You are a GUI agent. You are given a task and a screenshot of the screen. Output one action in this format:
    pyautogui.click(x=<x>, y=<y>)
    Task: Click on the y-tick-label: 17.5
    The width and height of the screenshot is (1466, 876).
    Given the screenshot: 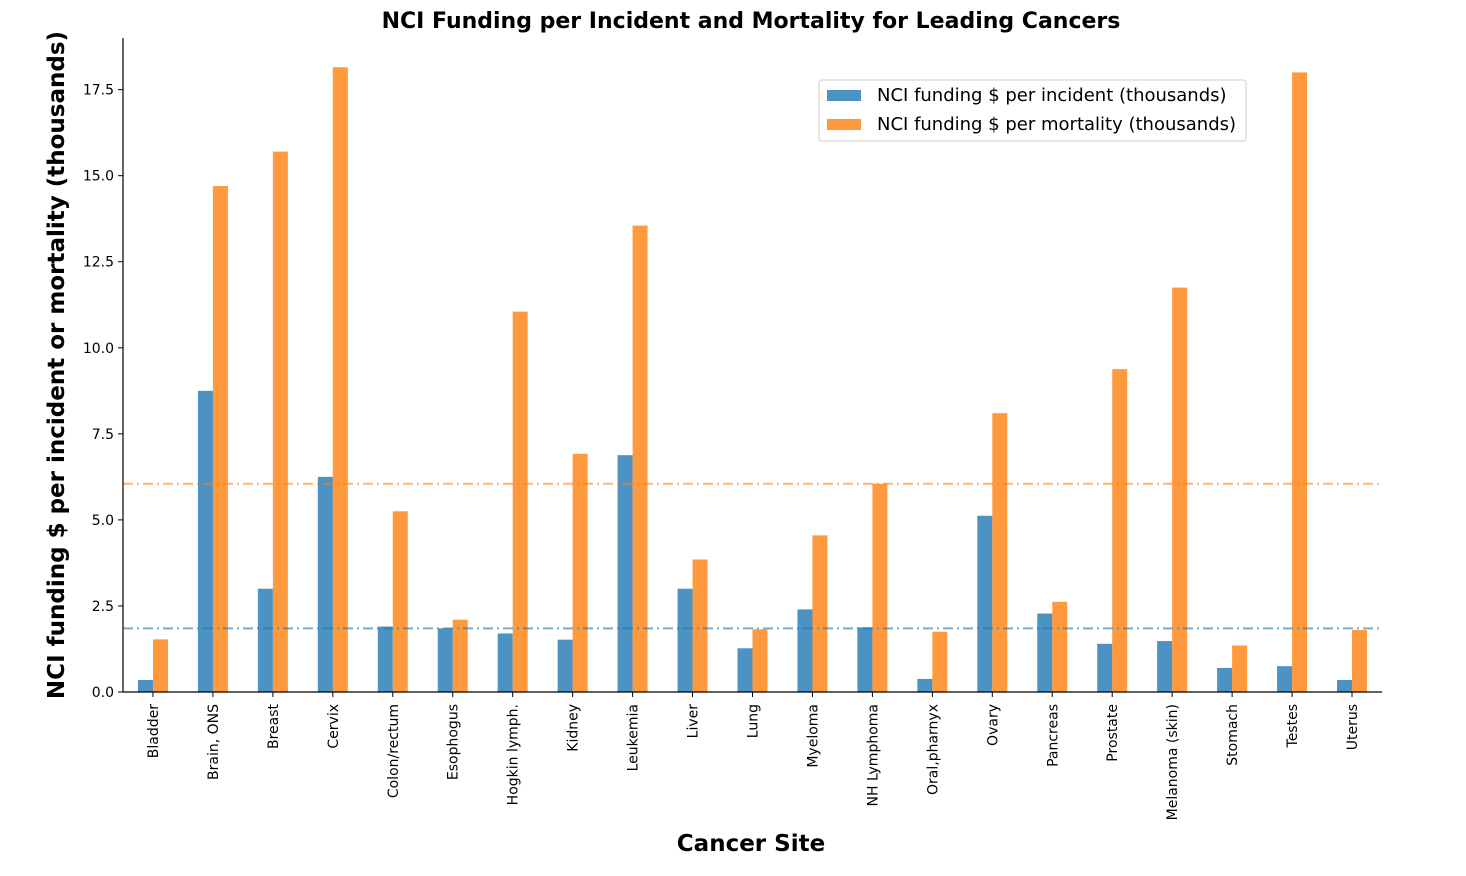 What is the action you would take?
    pyautogui.click(x=98, y=91)
    